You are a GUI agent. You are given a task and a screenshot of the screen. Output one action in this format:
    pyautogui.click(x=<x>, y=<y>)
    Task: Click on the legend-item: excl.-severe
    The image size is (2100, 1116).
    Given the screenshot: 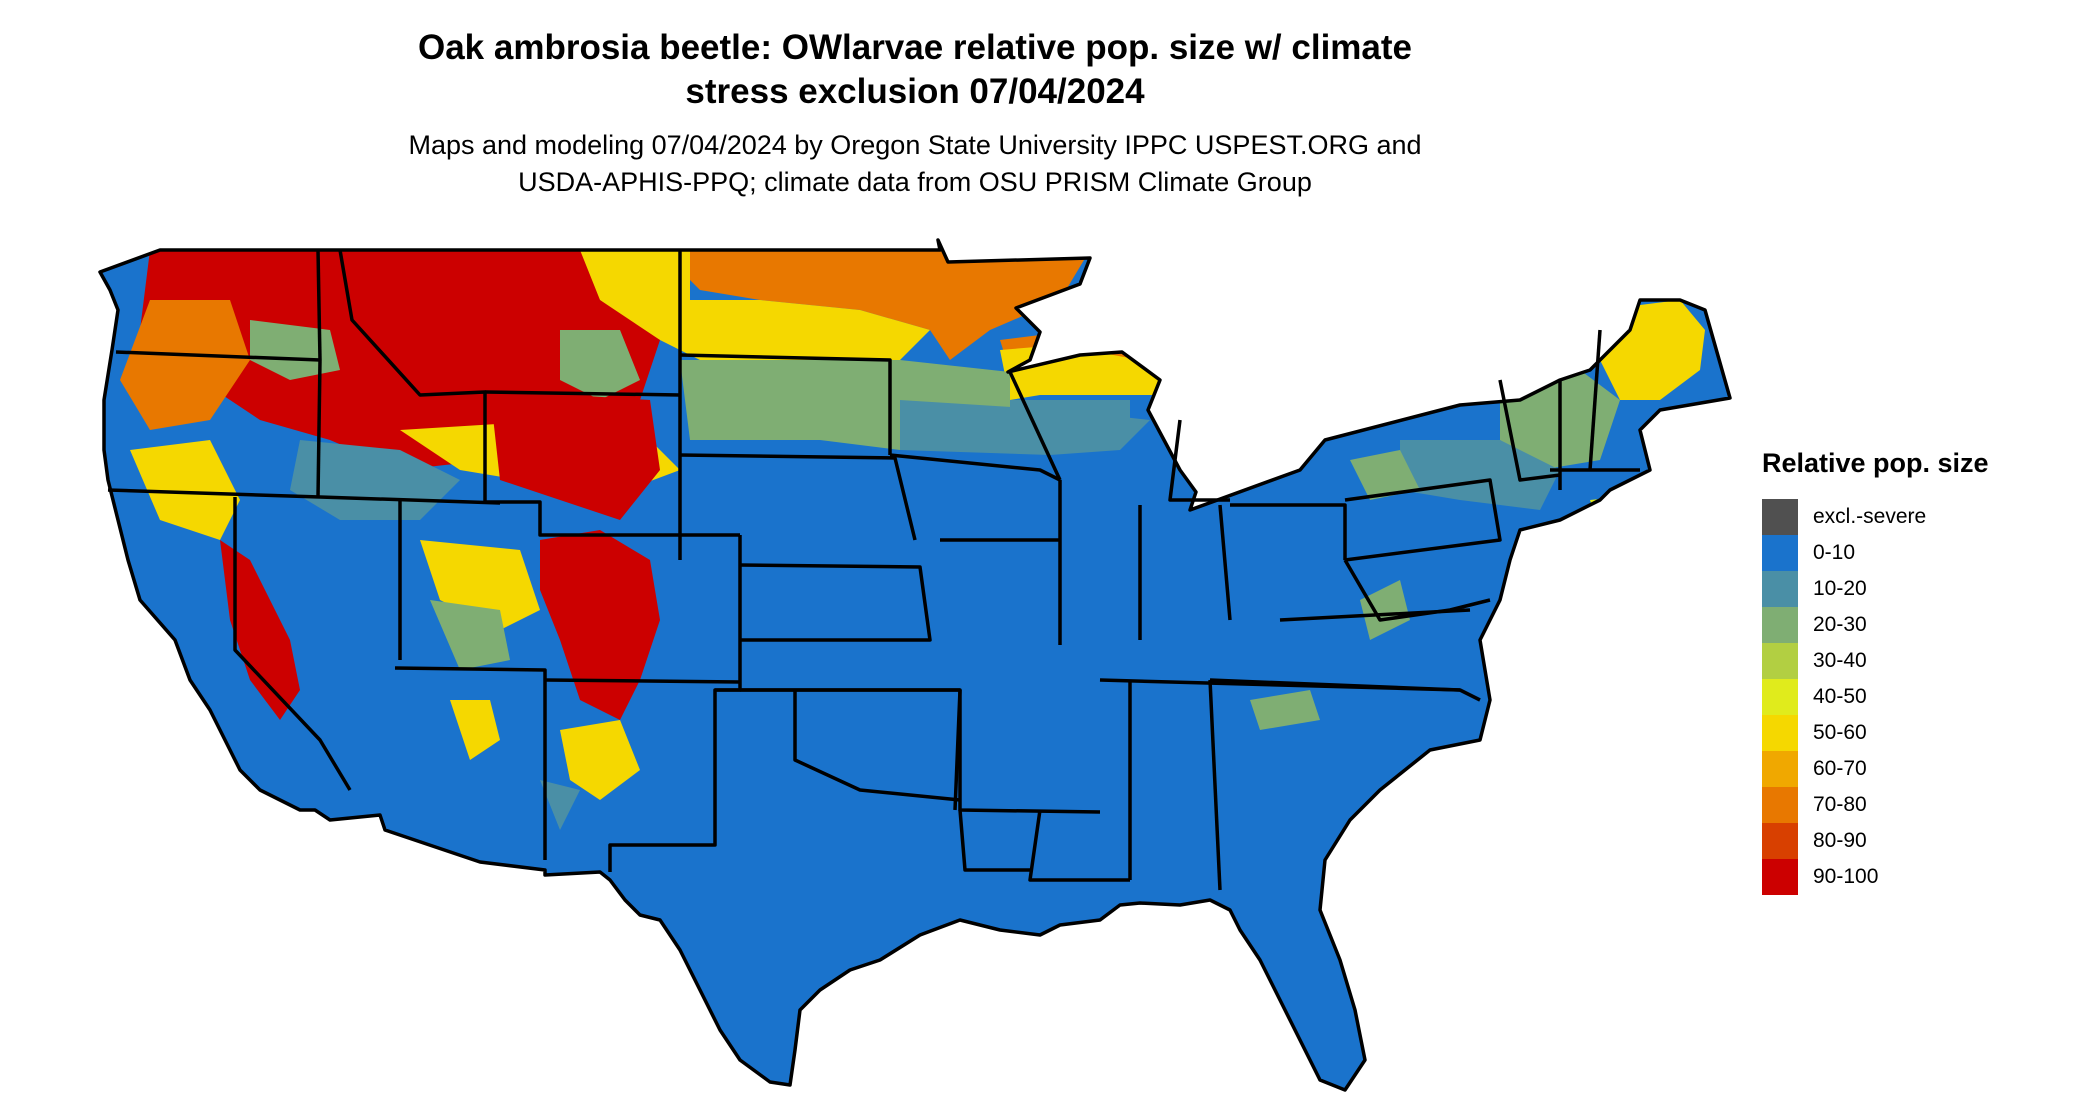 What is the action you would take?
    pyautogui.click(x=1875, y=517)
    